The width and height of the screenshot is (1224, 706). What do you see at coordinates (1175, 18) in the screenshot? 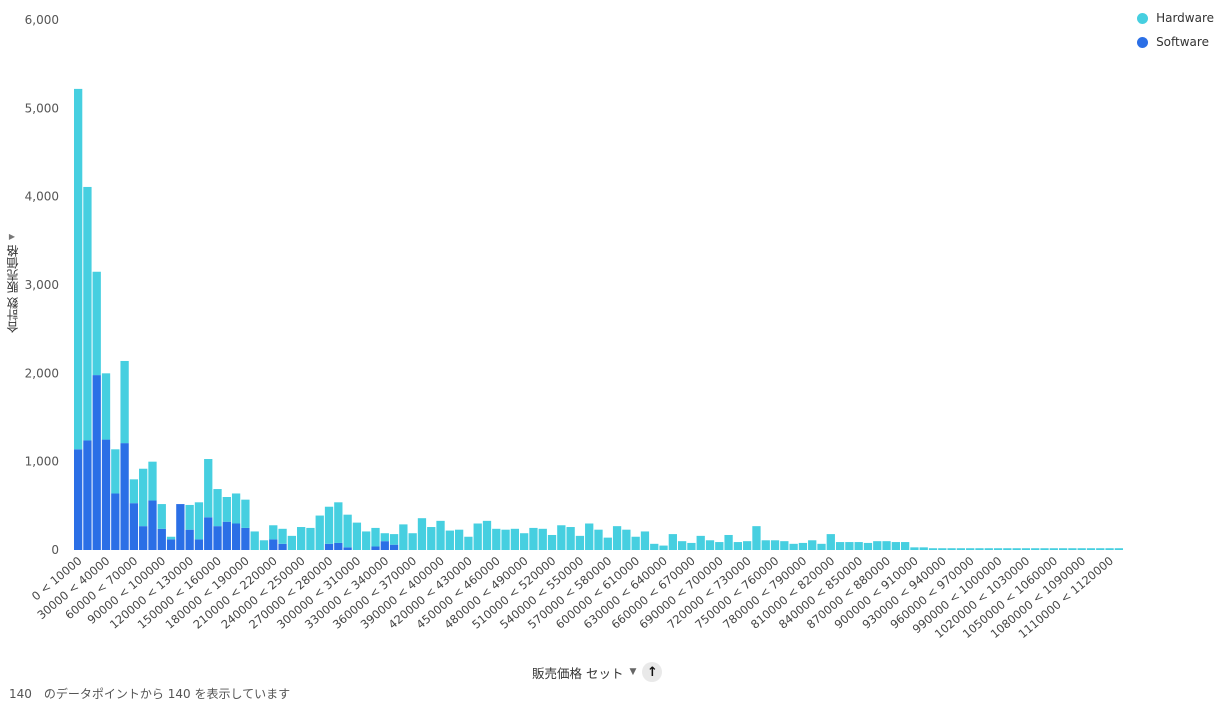
I see `legend-item-hardware: Hardware` at bounding box center [1175, 18].